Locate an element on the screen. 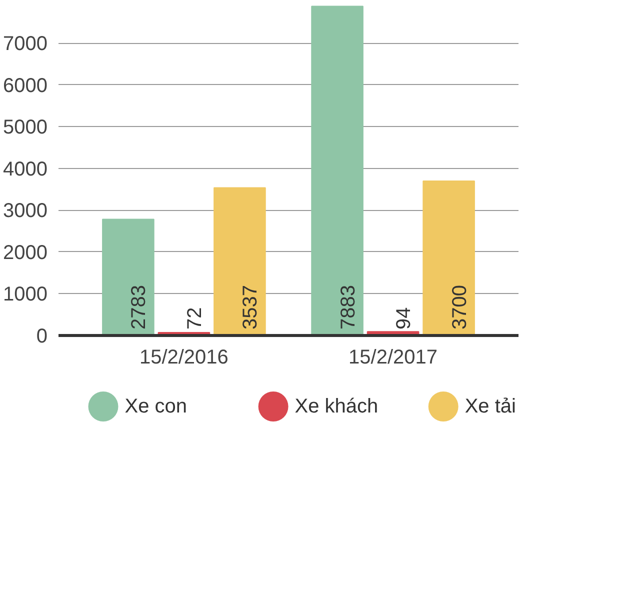 Image resolution: width=640 pixels, height=592 pixels. legend-label: Xe tải is located at coordinates (490, 407).